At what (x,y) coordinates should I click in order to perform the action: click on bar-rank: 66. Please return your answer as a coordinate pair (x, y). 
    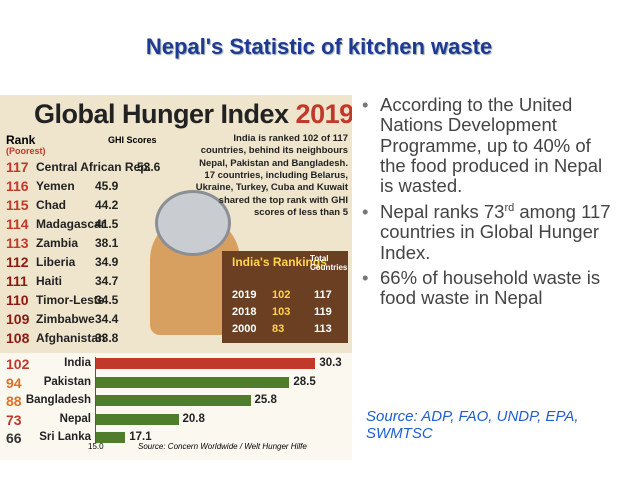
    Looking at the image, I should click on (14, 438).